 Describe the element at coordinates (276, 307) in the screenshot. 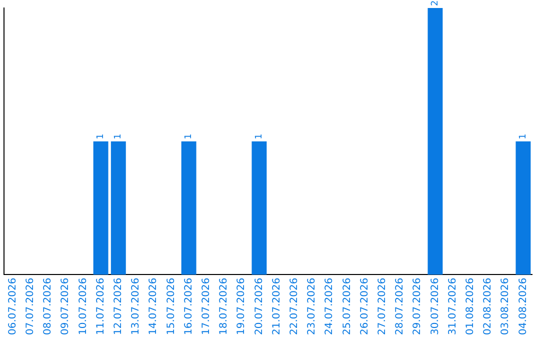

I see `x-tick-label: 21.07.2026` at that location.